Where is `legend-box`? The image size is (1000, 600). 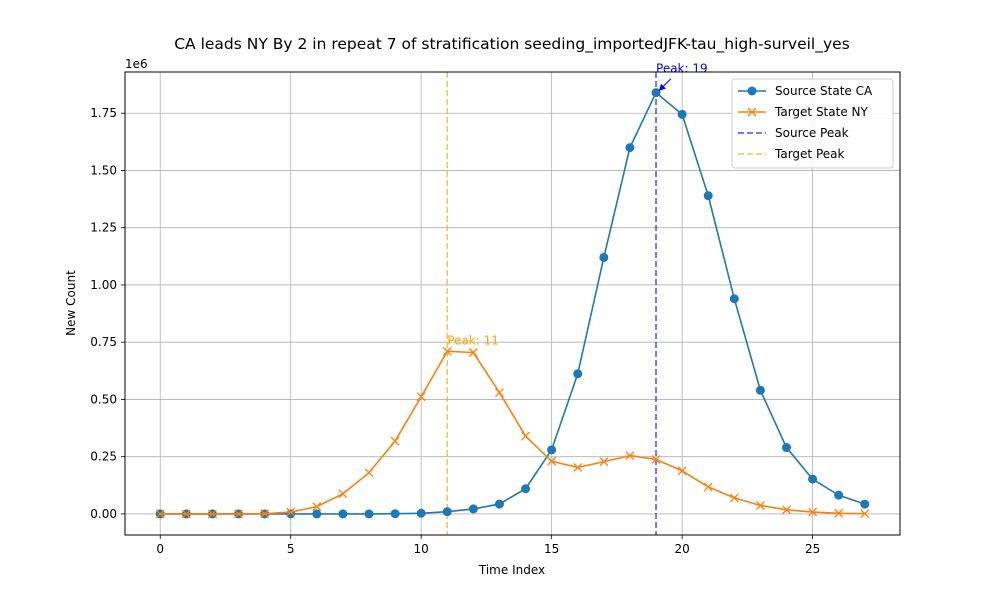
legend-box is located at coordinates (812, 123).